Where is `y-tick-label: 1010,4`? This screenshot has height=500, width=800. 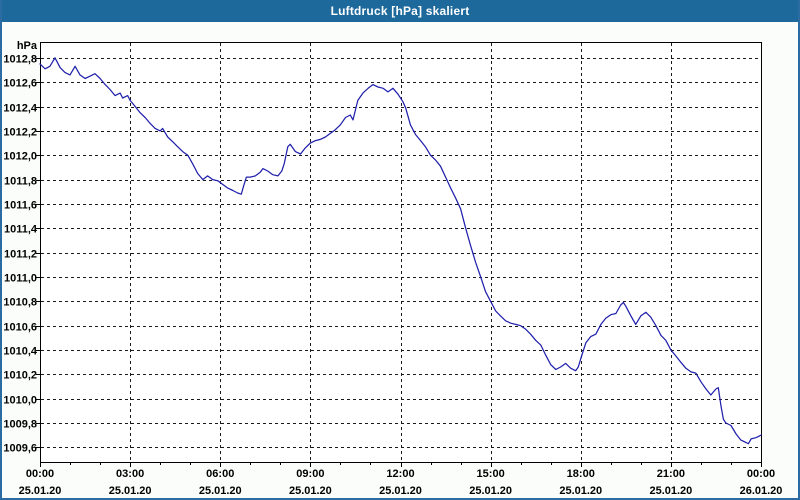
y-tick-label: 1010,4 is located at coordinates (20, 352).